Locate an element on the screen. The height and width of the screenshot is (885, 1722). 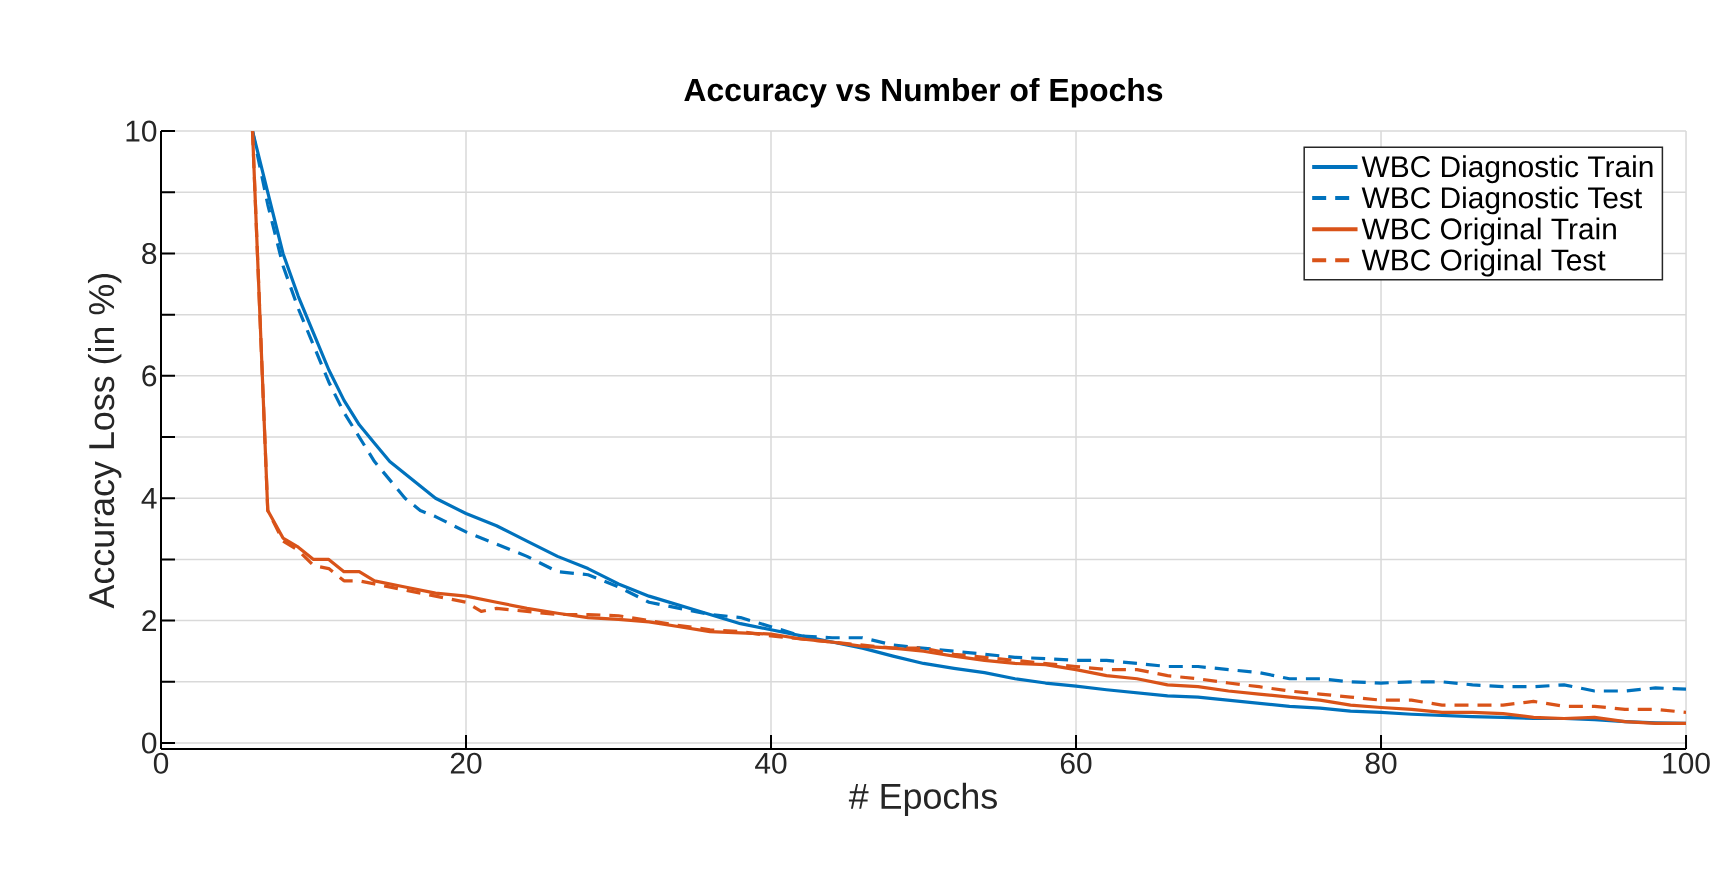
legend-label: WBC Original Train is located at coordinates (1488, 231).